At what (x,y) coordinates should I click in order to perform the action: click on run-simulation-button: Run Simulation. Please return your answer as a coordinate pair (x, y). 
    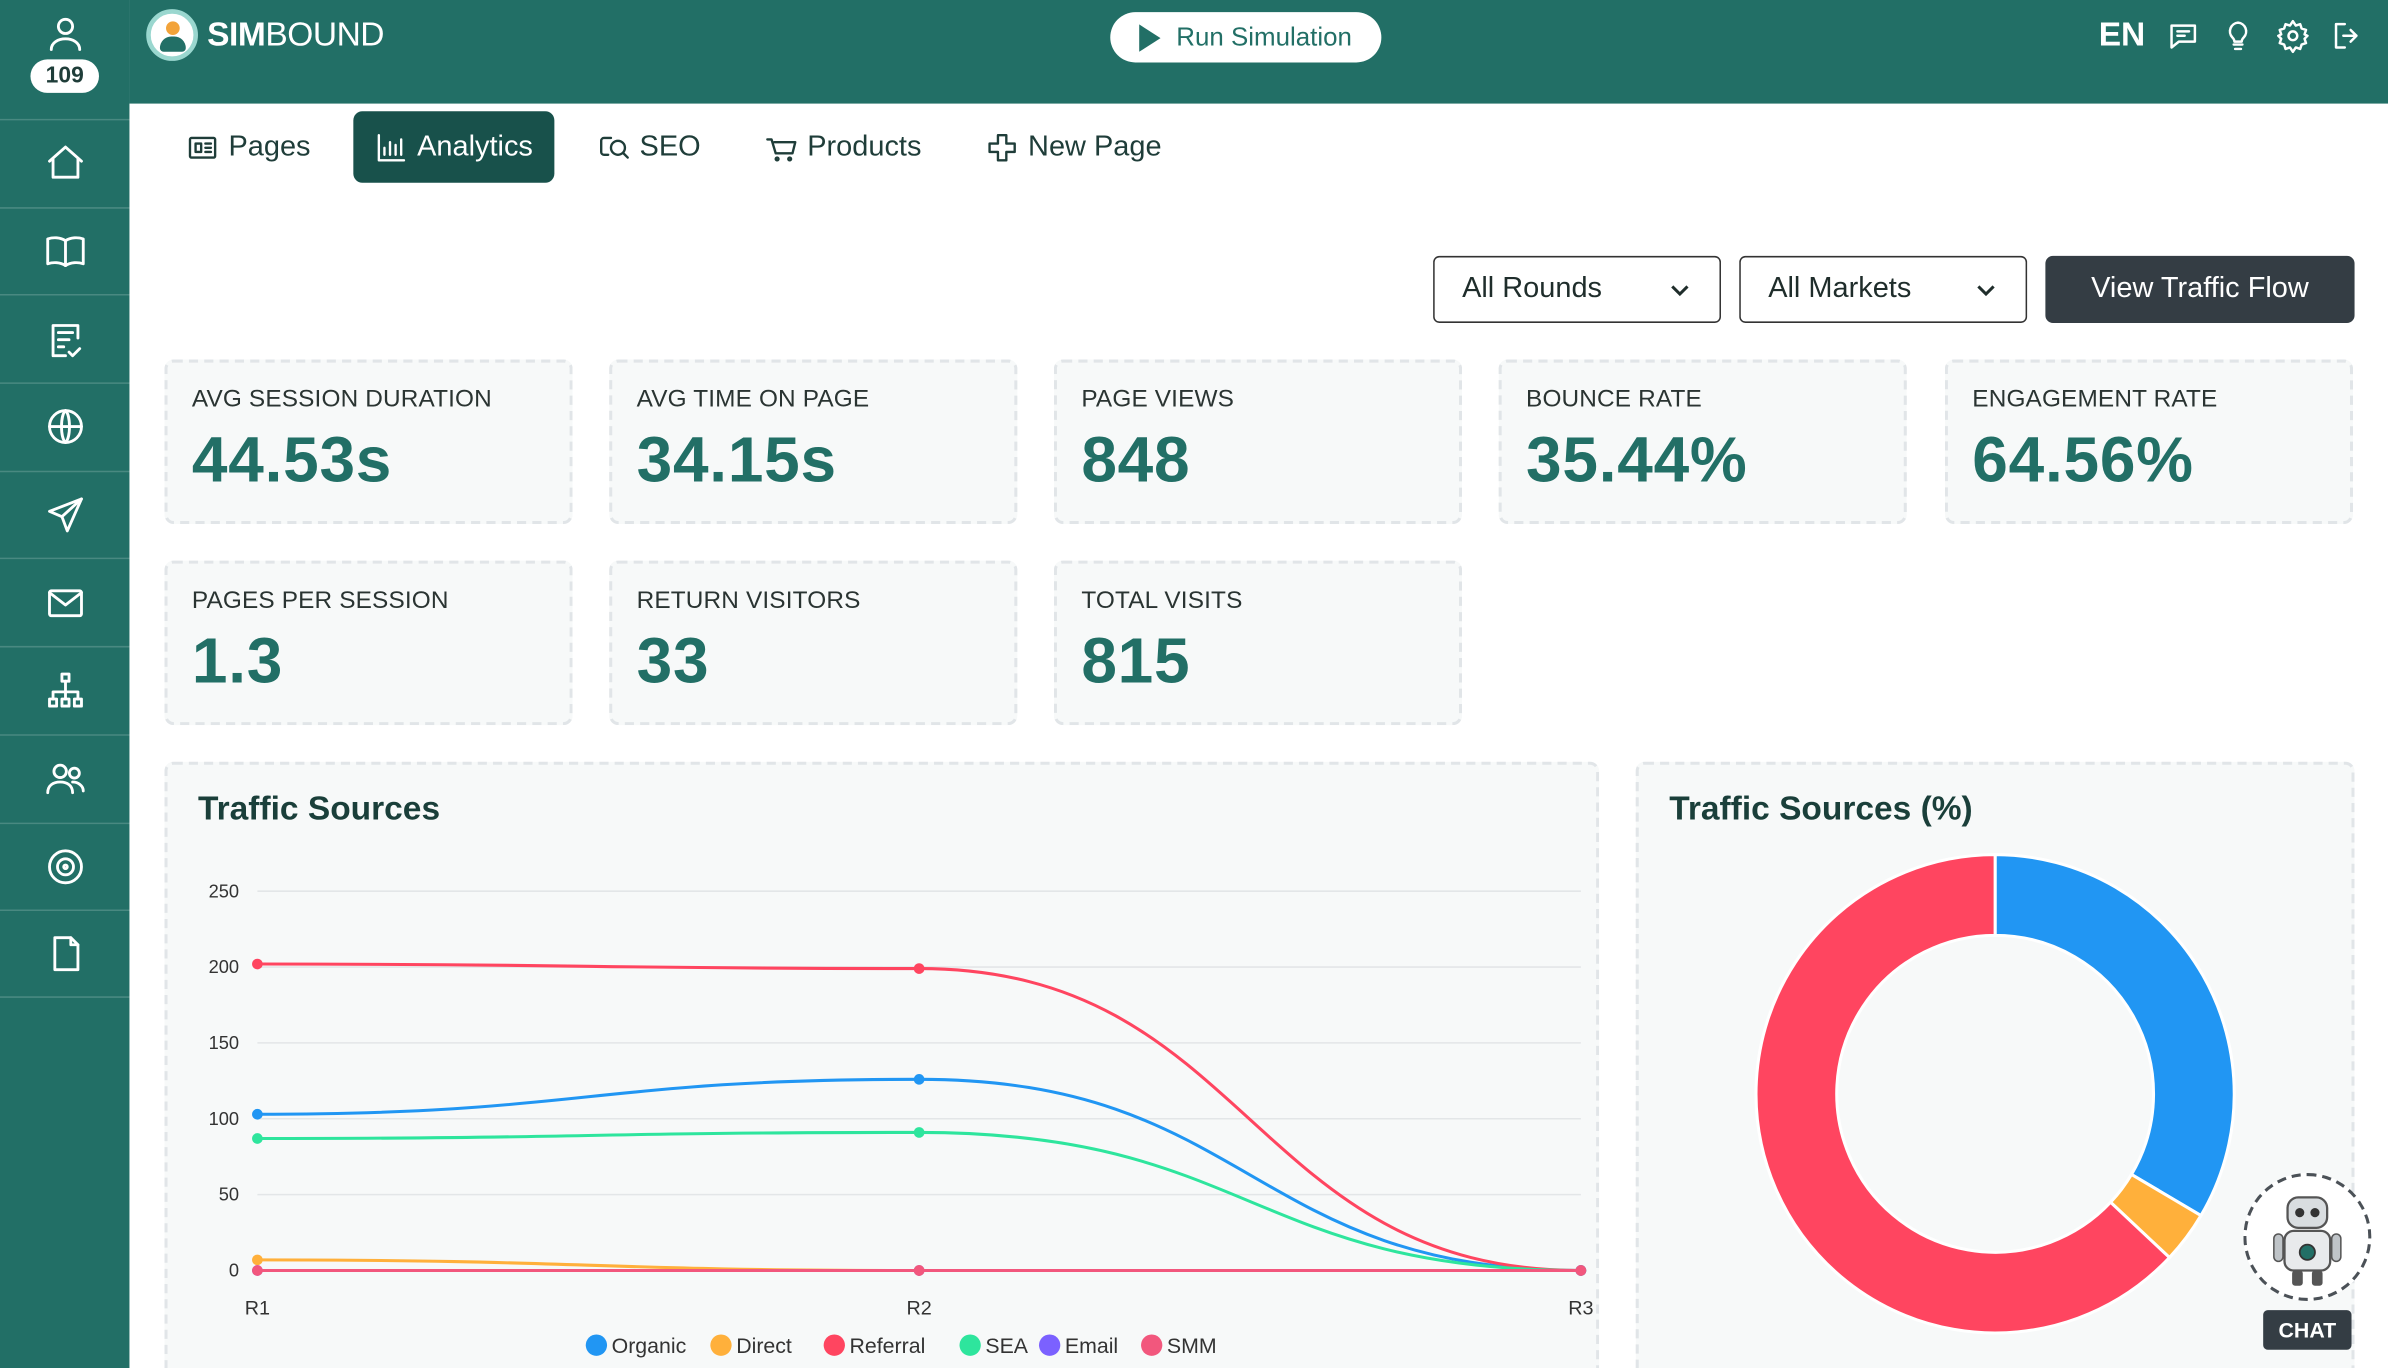
    Looking at the image, I should click on (1246, 37).